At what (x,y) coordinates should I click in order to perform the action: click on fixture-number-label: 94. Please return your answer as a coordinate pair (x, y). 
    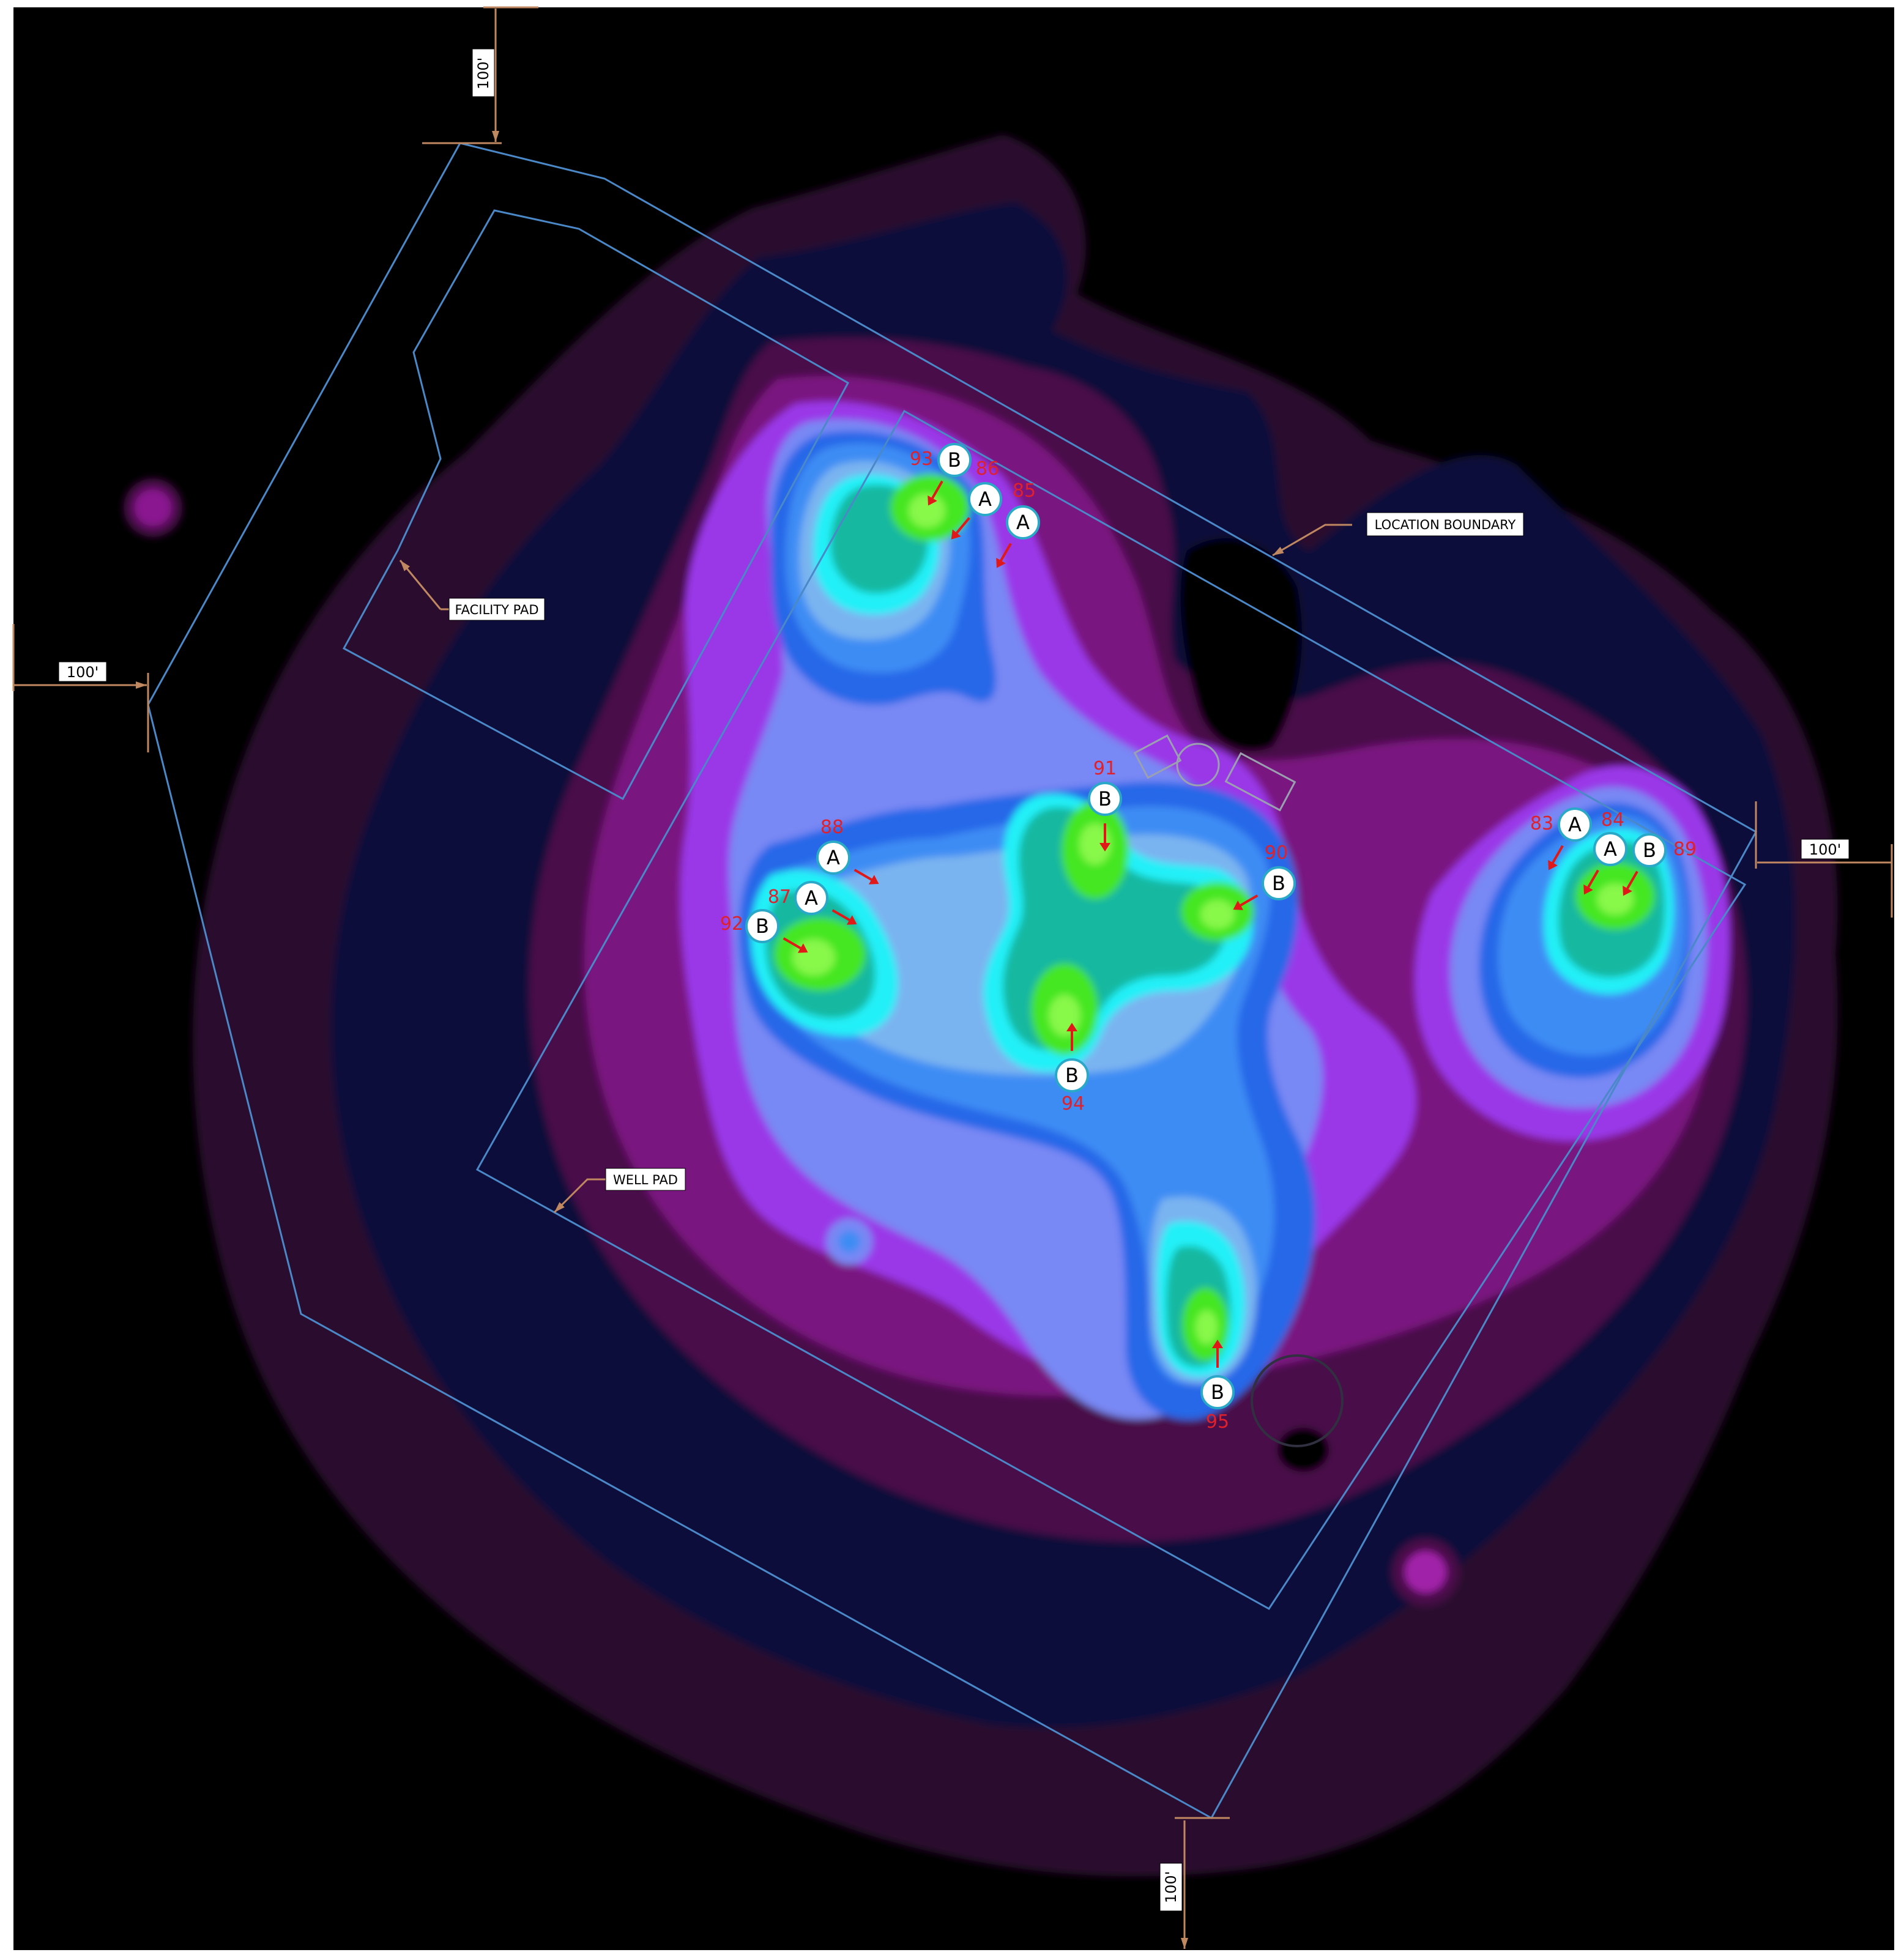
    Looking at the image, I should click on (1073, 1104).